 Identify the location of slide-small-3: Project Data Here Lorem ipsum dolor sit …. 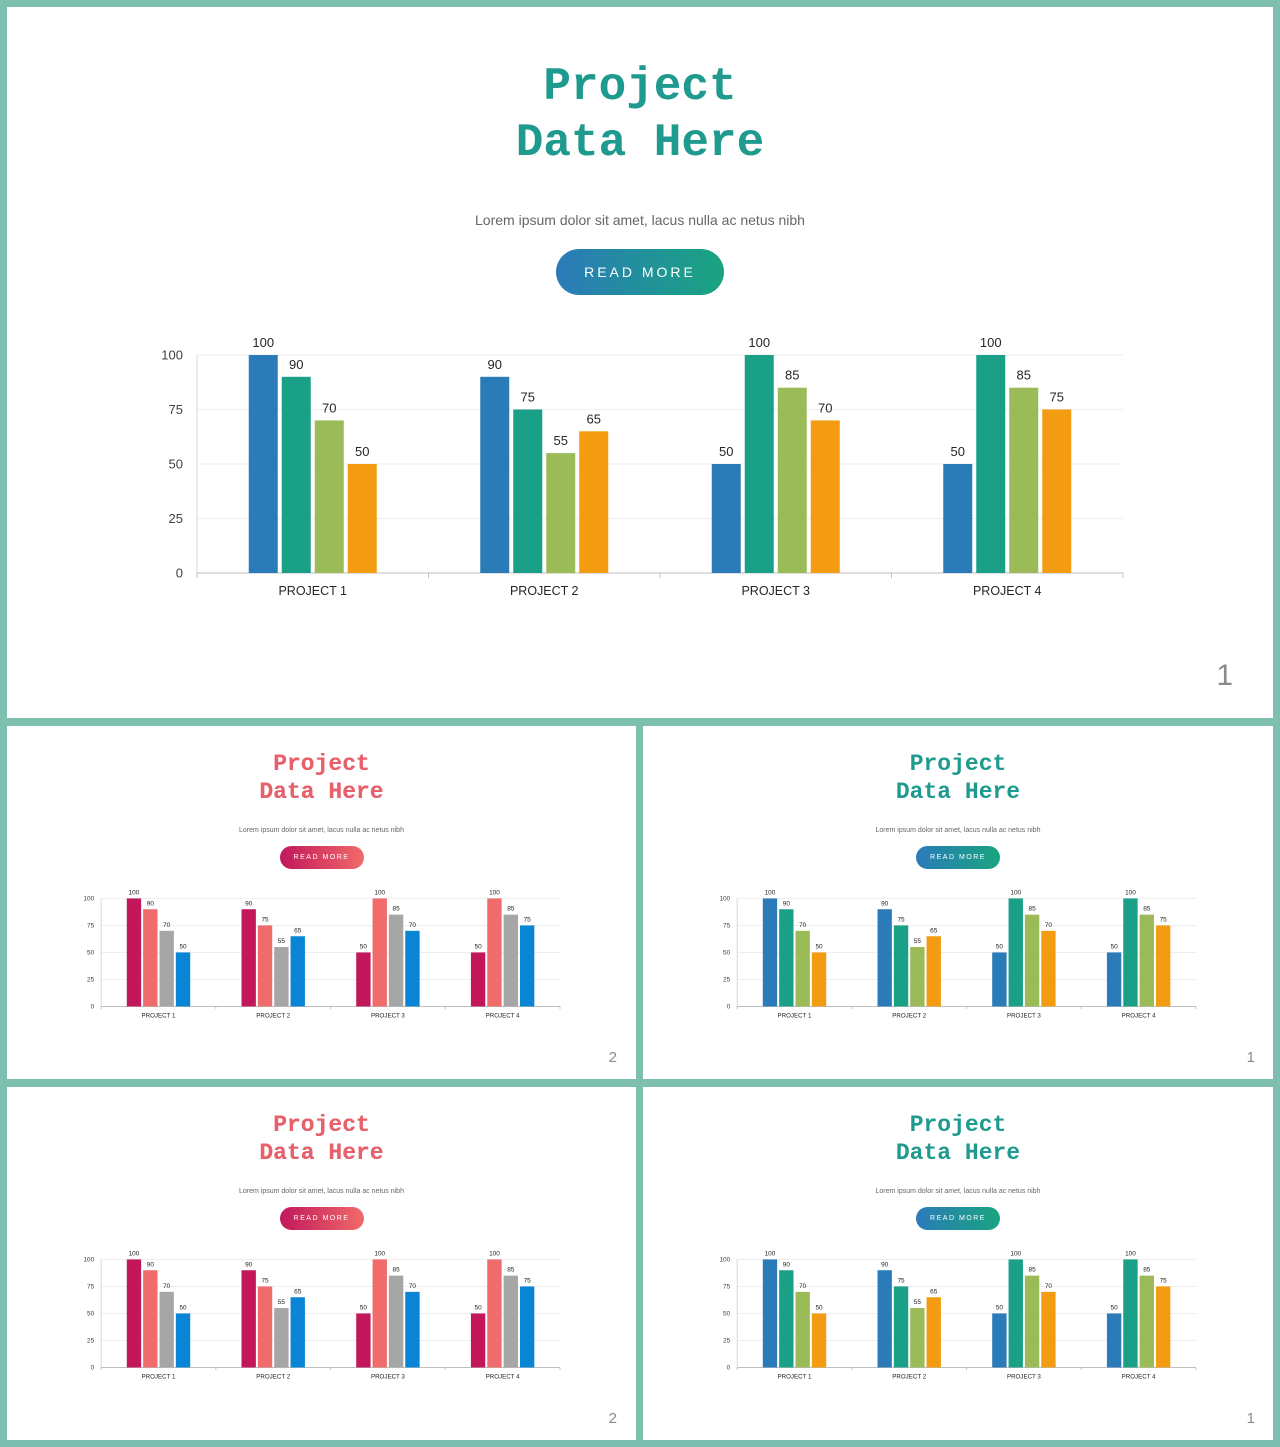
(321, 1263).